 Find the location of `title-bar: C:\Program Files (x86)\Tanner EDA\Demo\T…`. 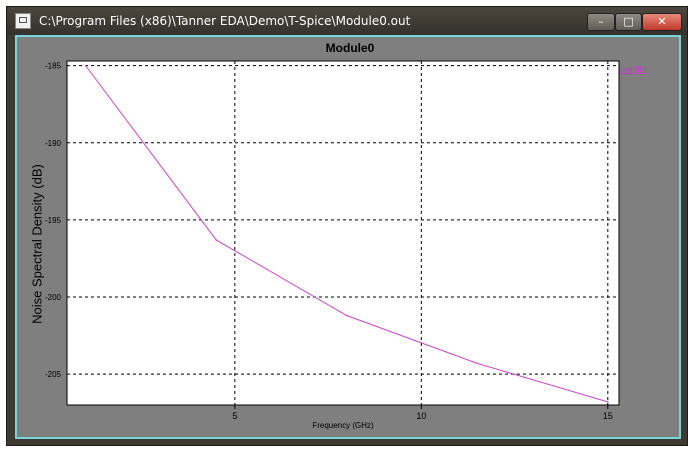

title-bar: C:\Program Files (x86)\Tanner EDA\Demo\T… is located at coordinates (347, 21).